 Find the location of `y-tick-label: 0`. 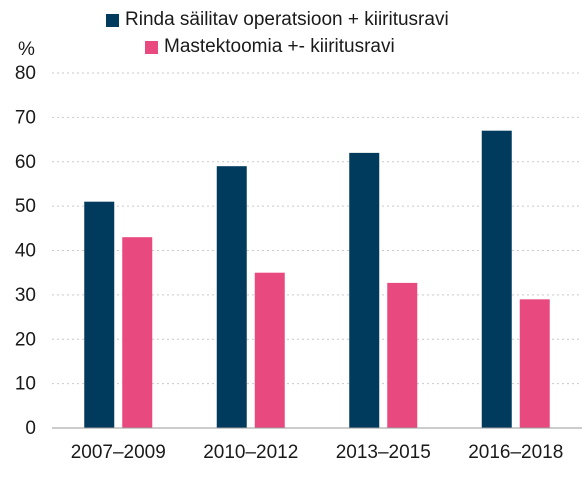

y-tick-label: 0 is located at coordinates (30, 428).